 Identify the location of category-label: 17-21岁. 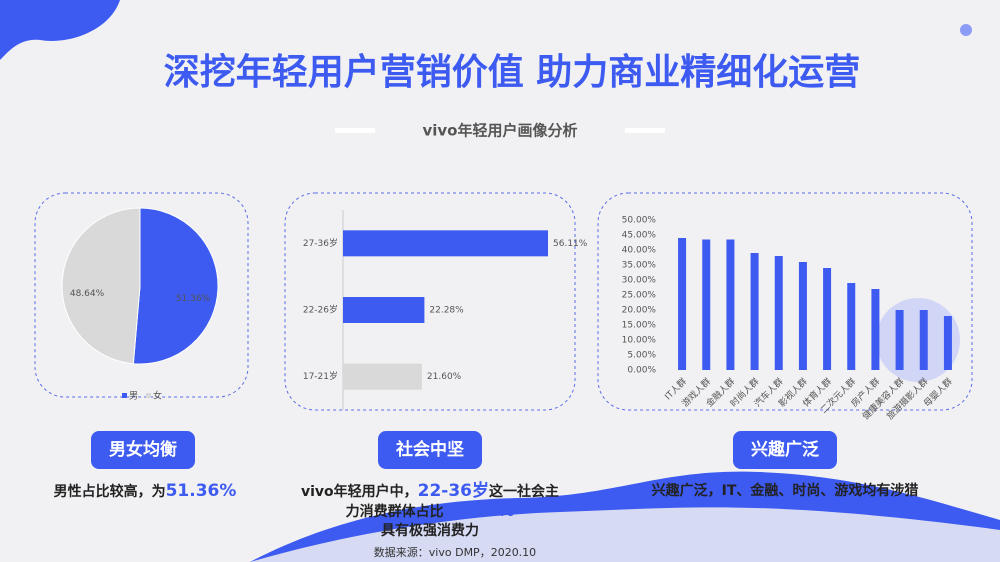
(320, 376).